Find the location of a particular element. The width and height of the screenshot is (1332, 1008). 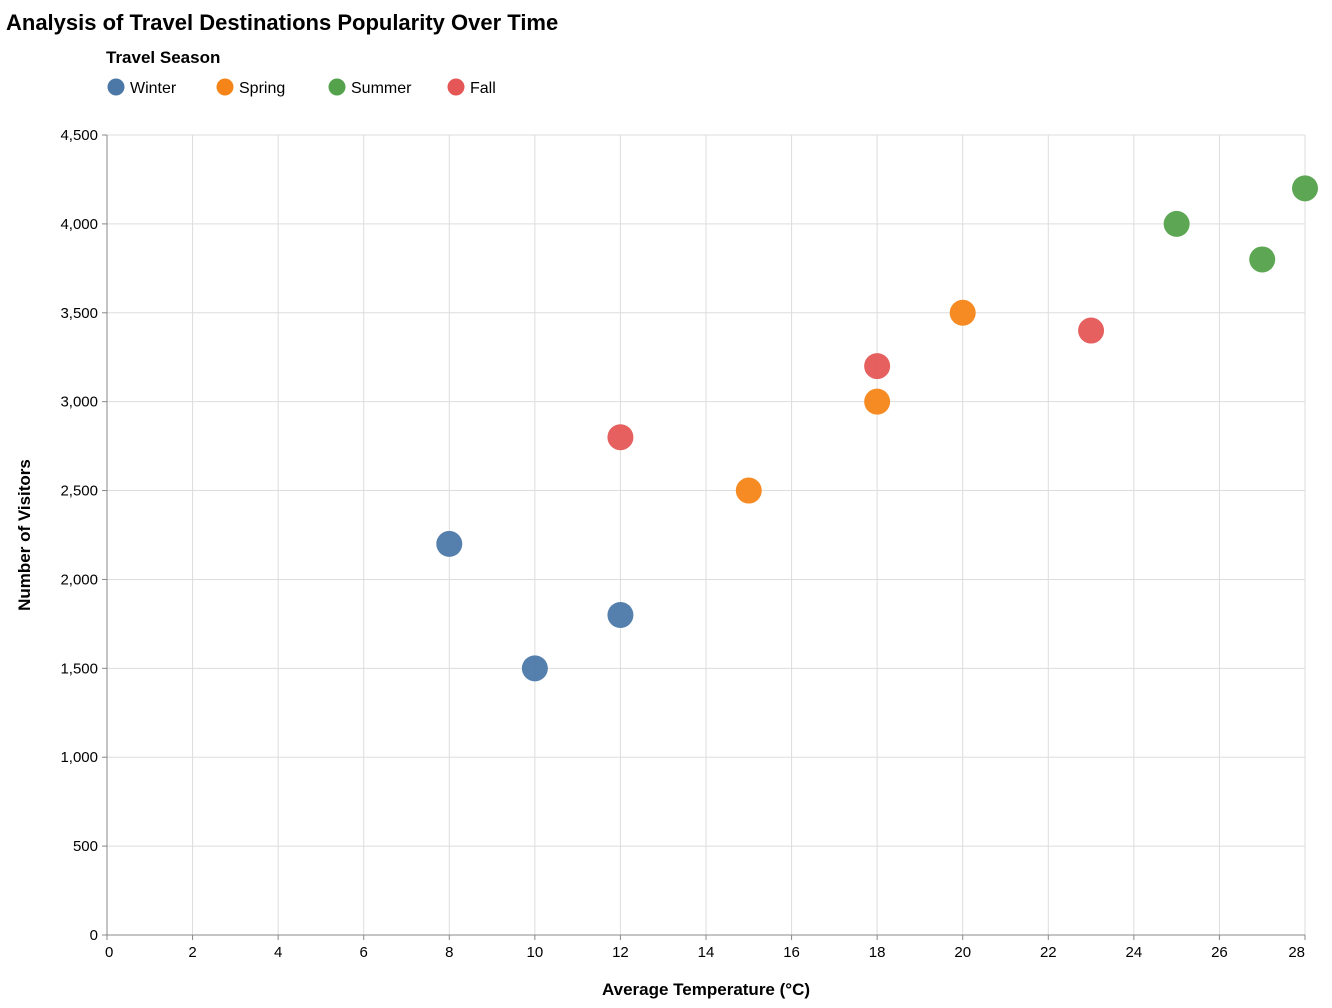

y-tick-label: 1,000 is located at coordinates (79, 757).